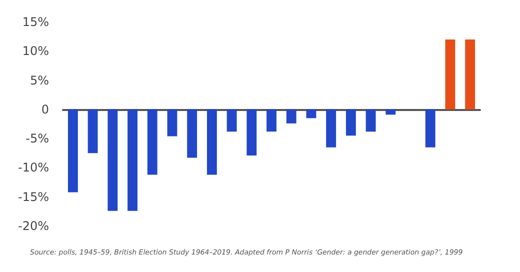  I want to click on y-tick-label: -10%, so click(33, 167).